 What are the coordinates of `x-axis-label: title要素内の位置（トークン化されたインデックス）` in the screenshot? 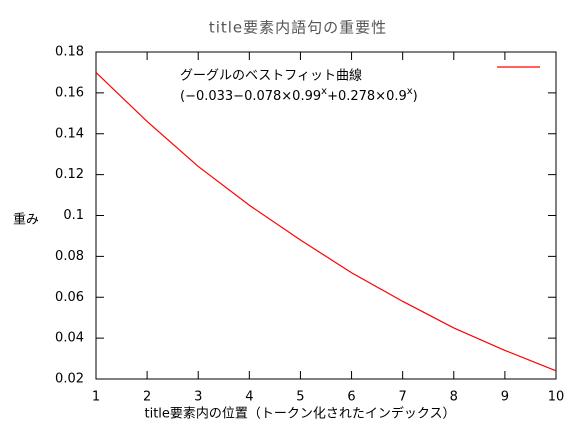 It's located at (299, 414).